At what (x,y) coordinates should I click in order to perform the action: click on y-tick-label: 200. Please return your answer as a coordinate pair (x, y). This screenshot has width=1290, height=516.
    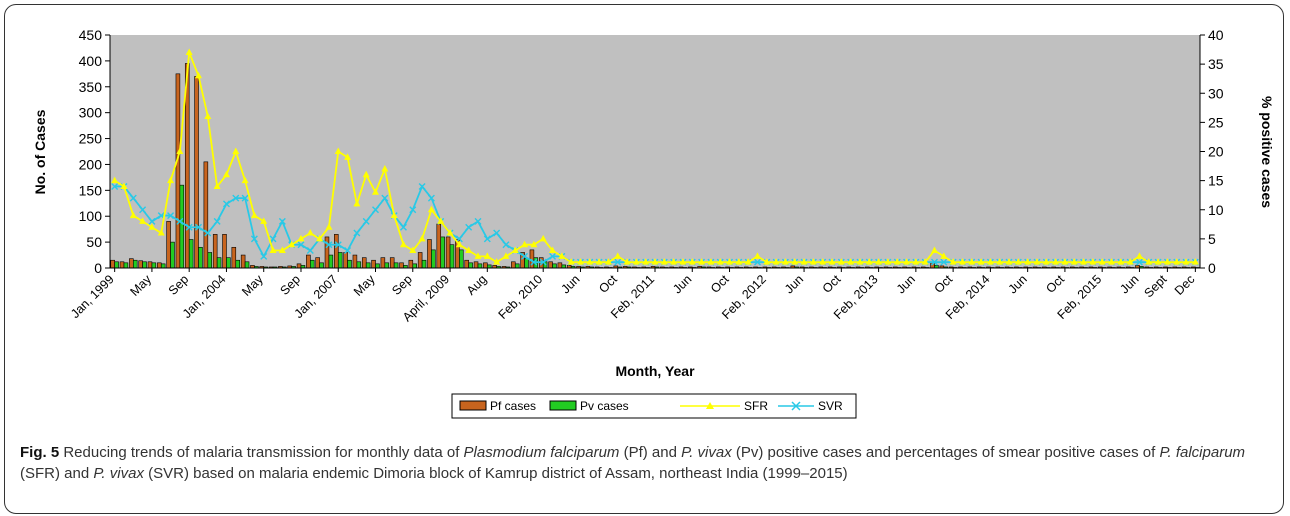
    Looking at the image, I should click on (91, 164).